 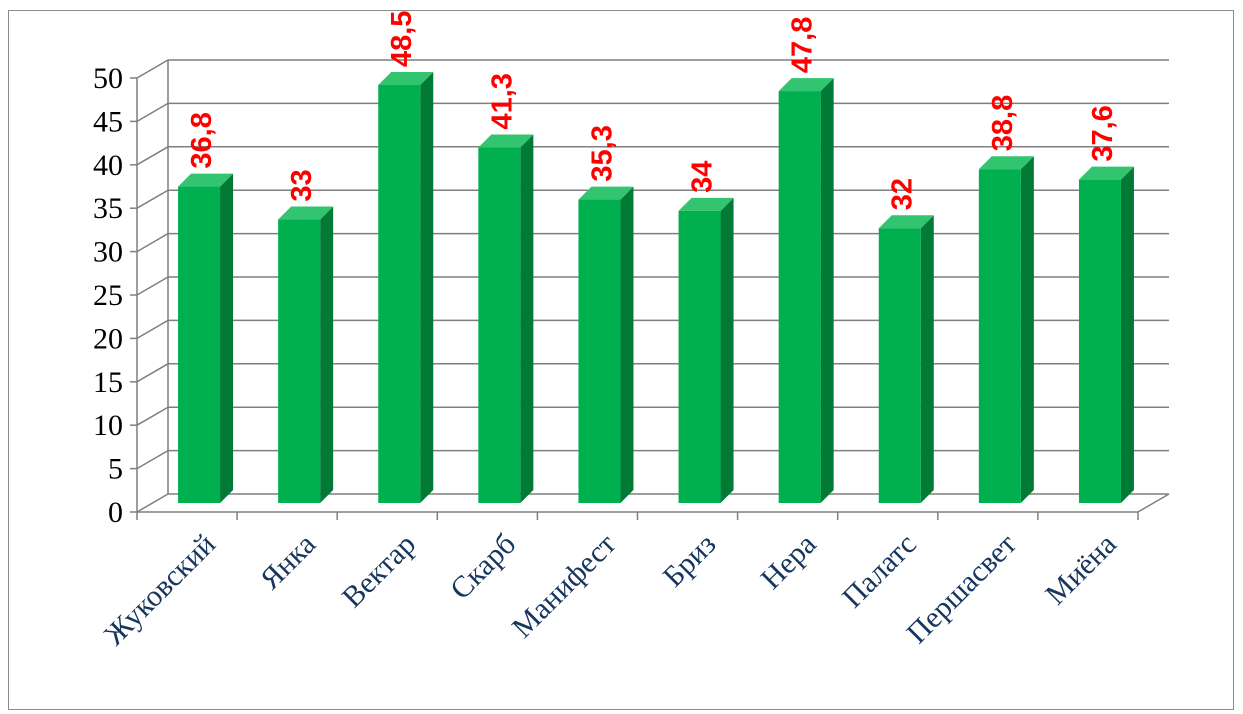 What do you see at coordinates (789, 562) in the screenshot?
I see `x-tick-label: Нера` at bounding box center [789, 562].